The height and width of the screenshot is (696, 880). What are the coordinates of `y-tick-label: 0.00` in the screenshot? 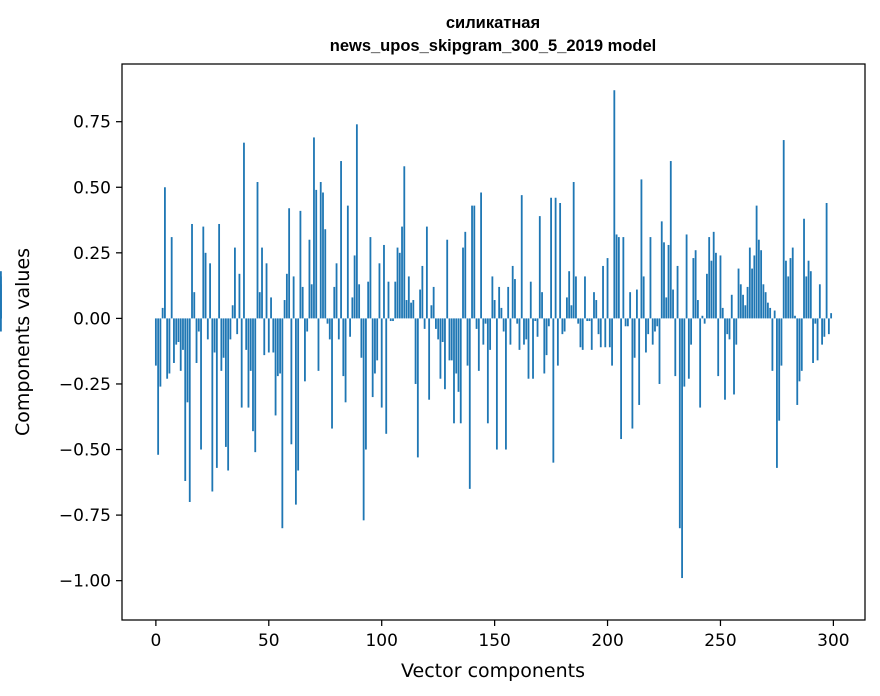 It's located at (92, 319).